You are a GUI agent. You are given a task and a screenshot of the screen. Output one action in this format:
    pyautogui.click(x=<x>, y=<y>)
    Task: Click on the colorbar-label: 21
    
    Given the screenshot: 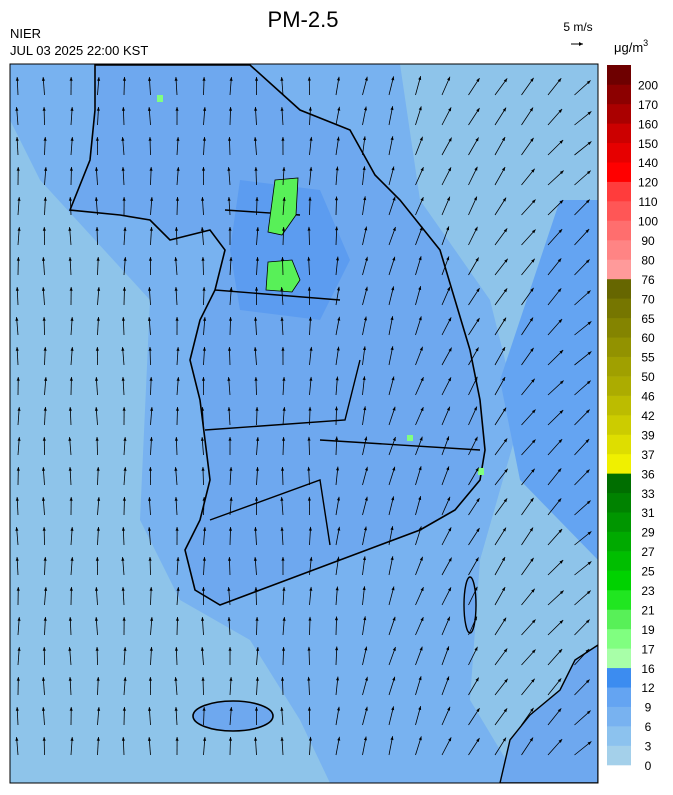 What is the action you would take?
    pyautogui.click(x=648, y=610)
    